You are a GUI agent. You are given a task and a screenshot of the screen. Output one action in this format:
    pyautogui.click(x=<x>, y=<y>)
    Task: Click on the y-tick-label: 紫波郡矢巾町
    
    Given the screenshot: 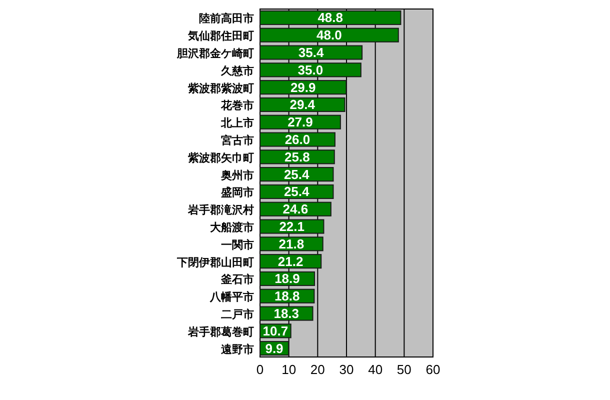 What is the action you would take?
    pyautogui.click(x=220, y=157)
    